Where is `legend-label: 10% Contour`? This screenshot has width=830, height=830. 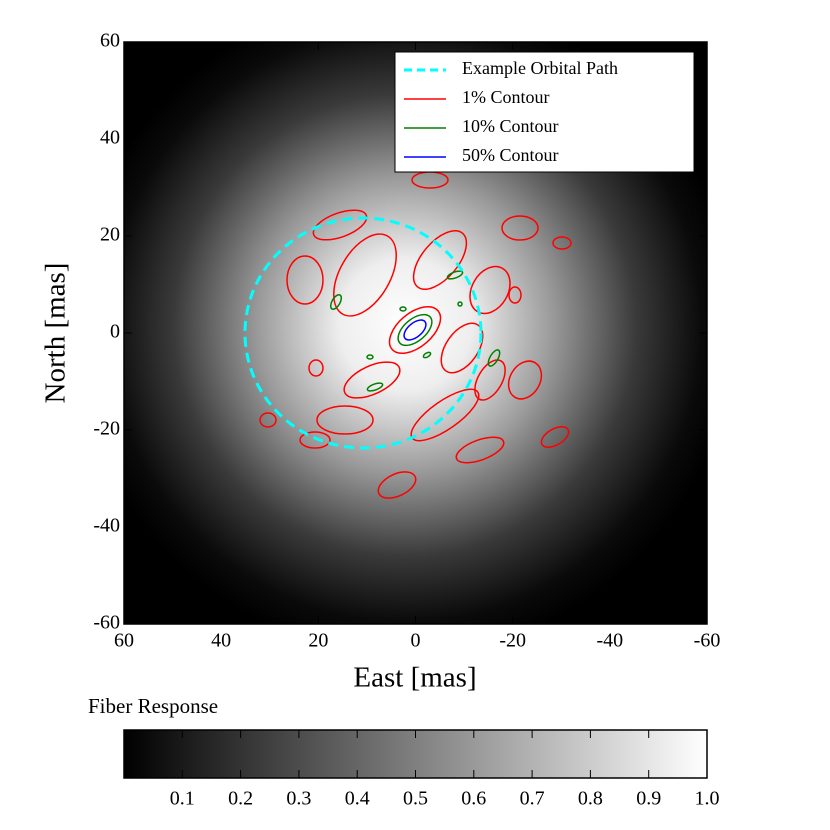
legend-label: 10% Contour is located at coordinates (510, 126).